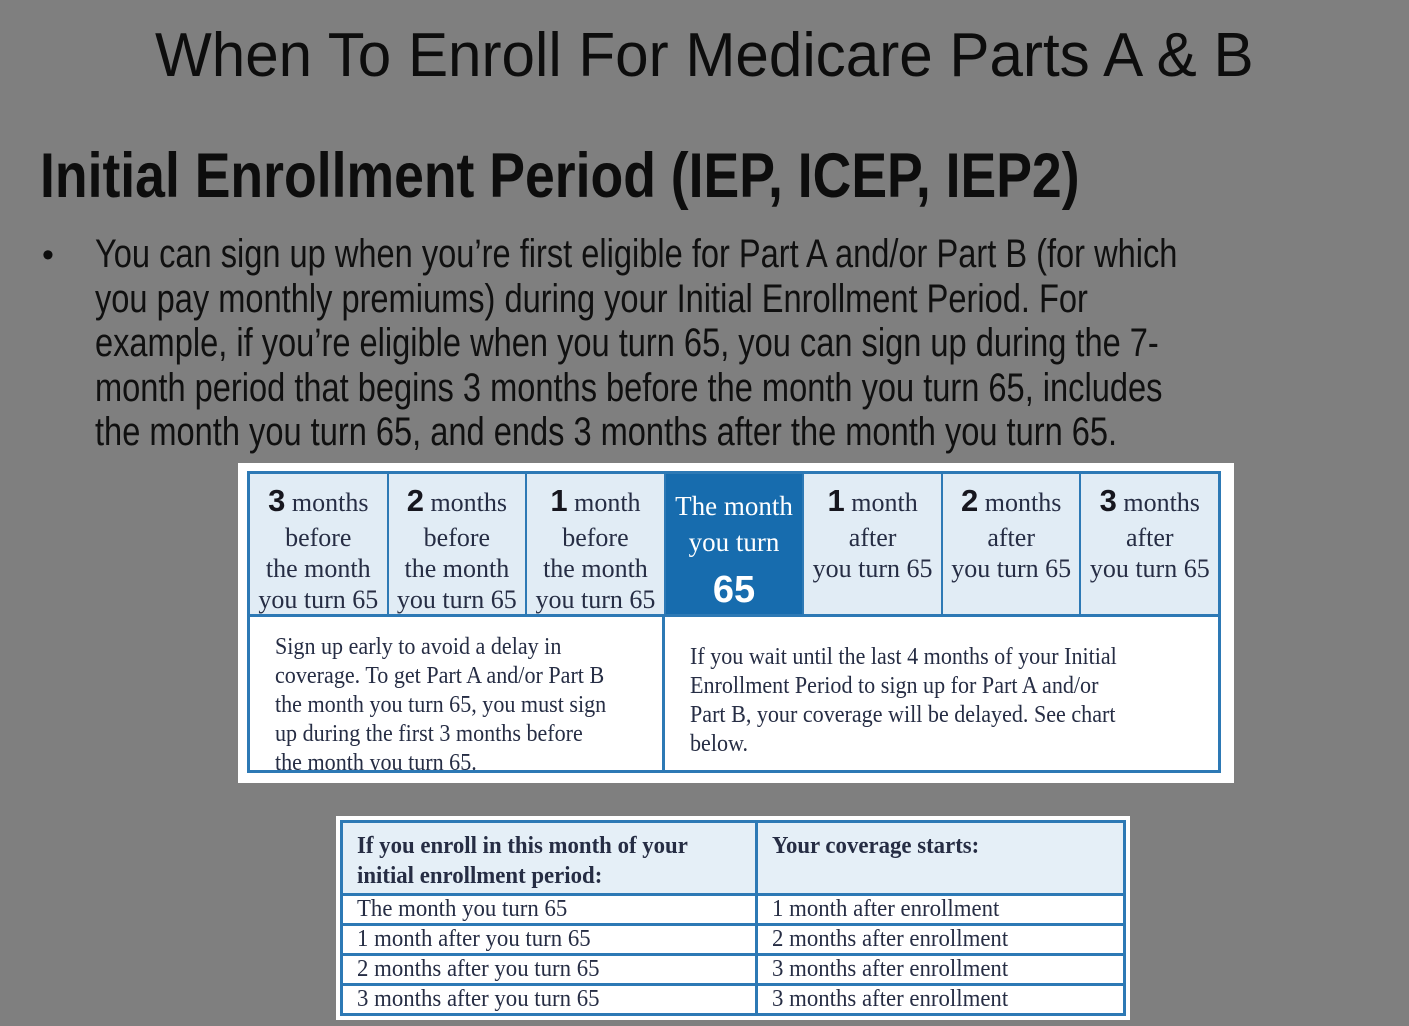 The height and width of the screenshot is (1026, 1409). What do you see at coordinates (875, 846) in the screenshot?
I see `header-line: Your coverage starts:` at bounding box center [875, 846].